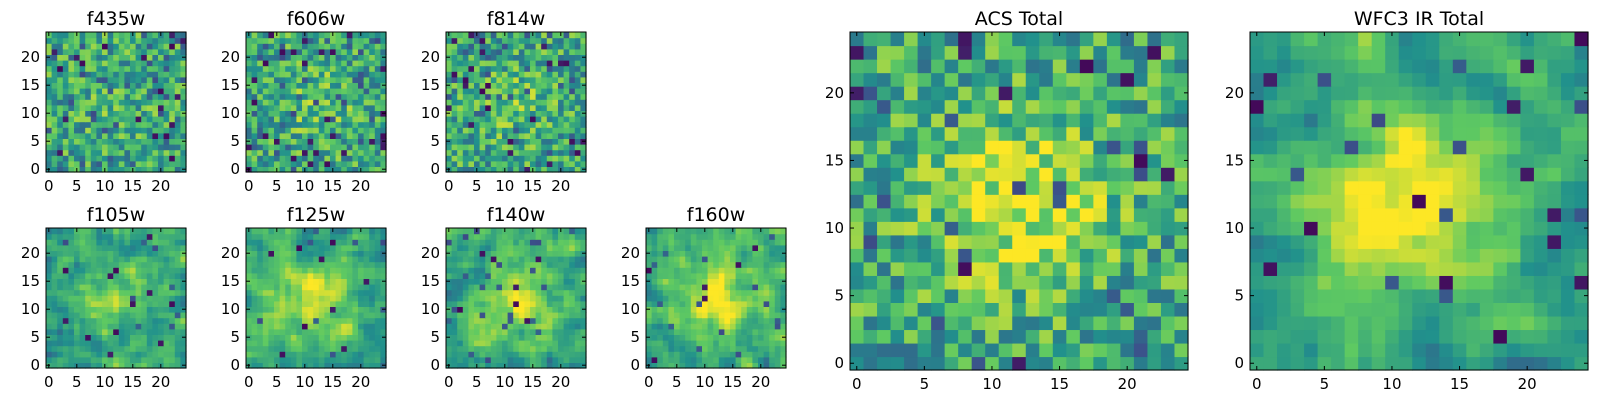 The height and width of the screenshot is (400, 1600). I want to click on x-tick-label: 20, so click(160, 186).